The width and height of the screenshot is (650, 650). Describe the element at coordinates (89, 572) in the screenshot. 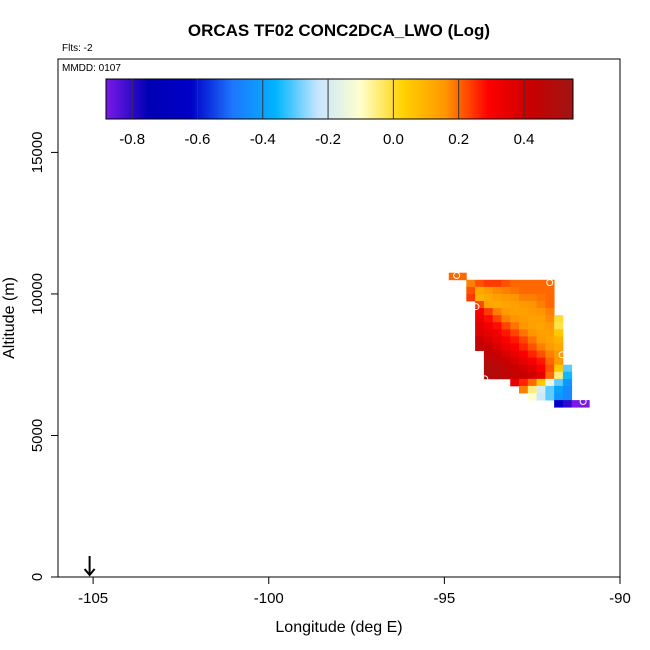

I see `arrow-icon-head` at that location.